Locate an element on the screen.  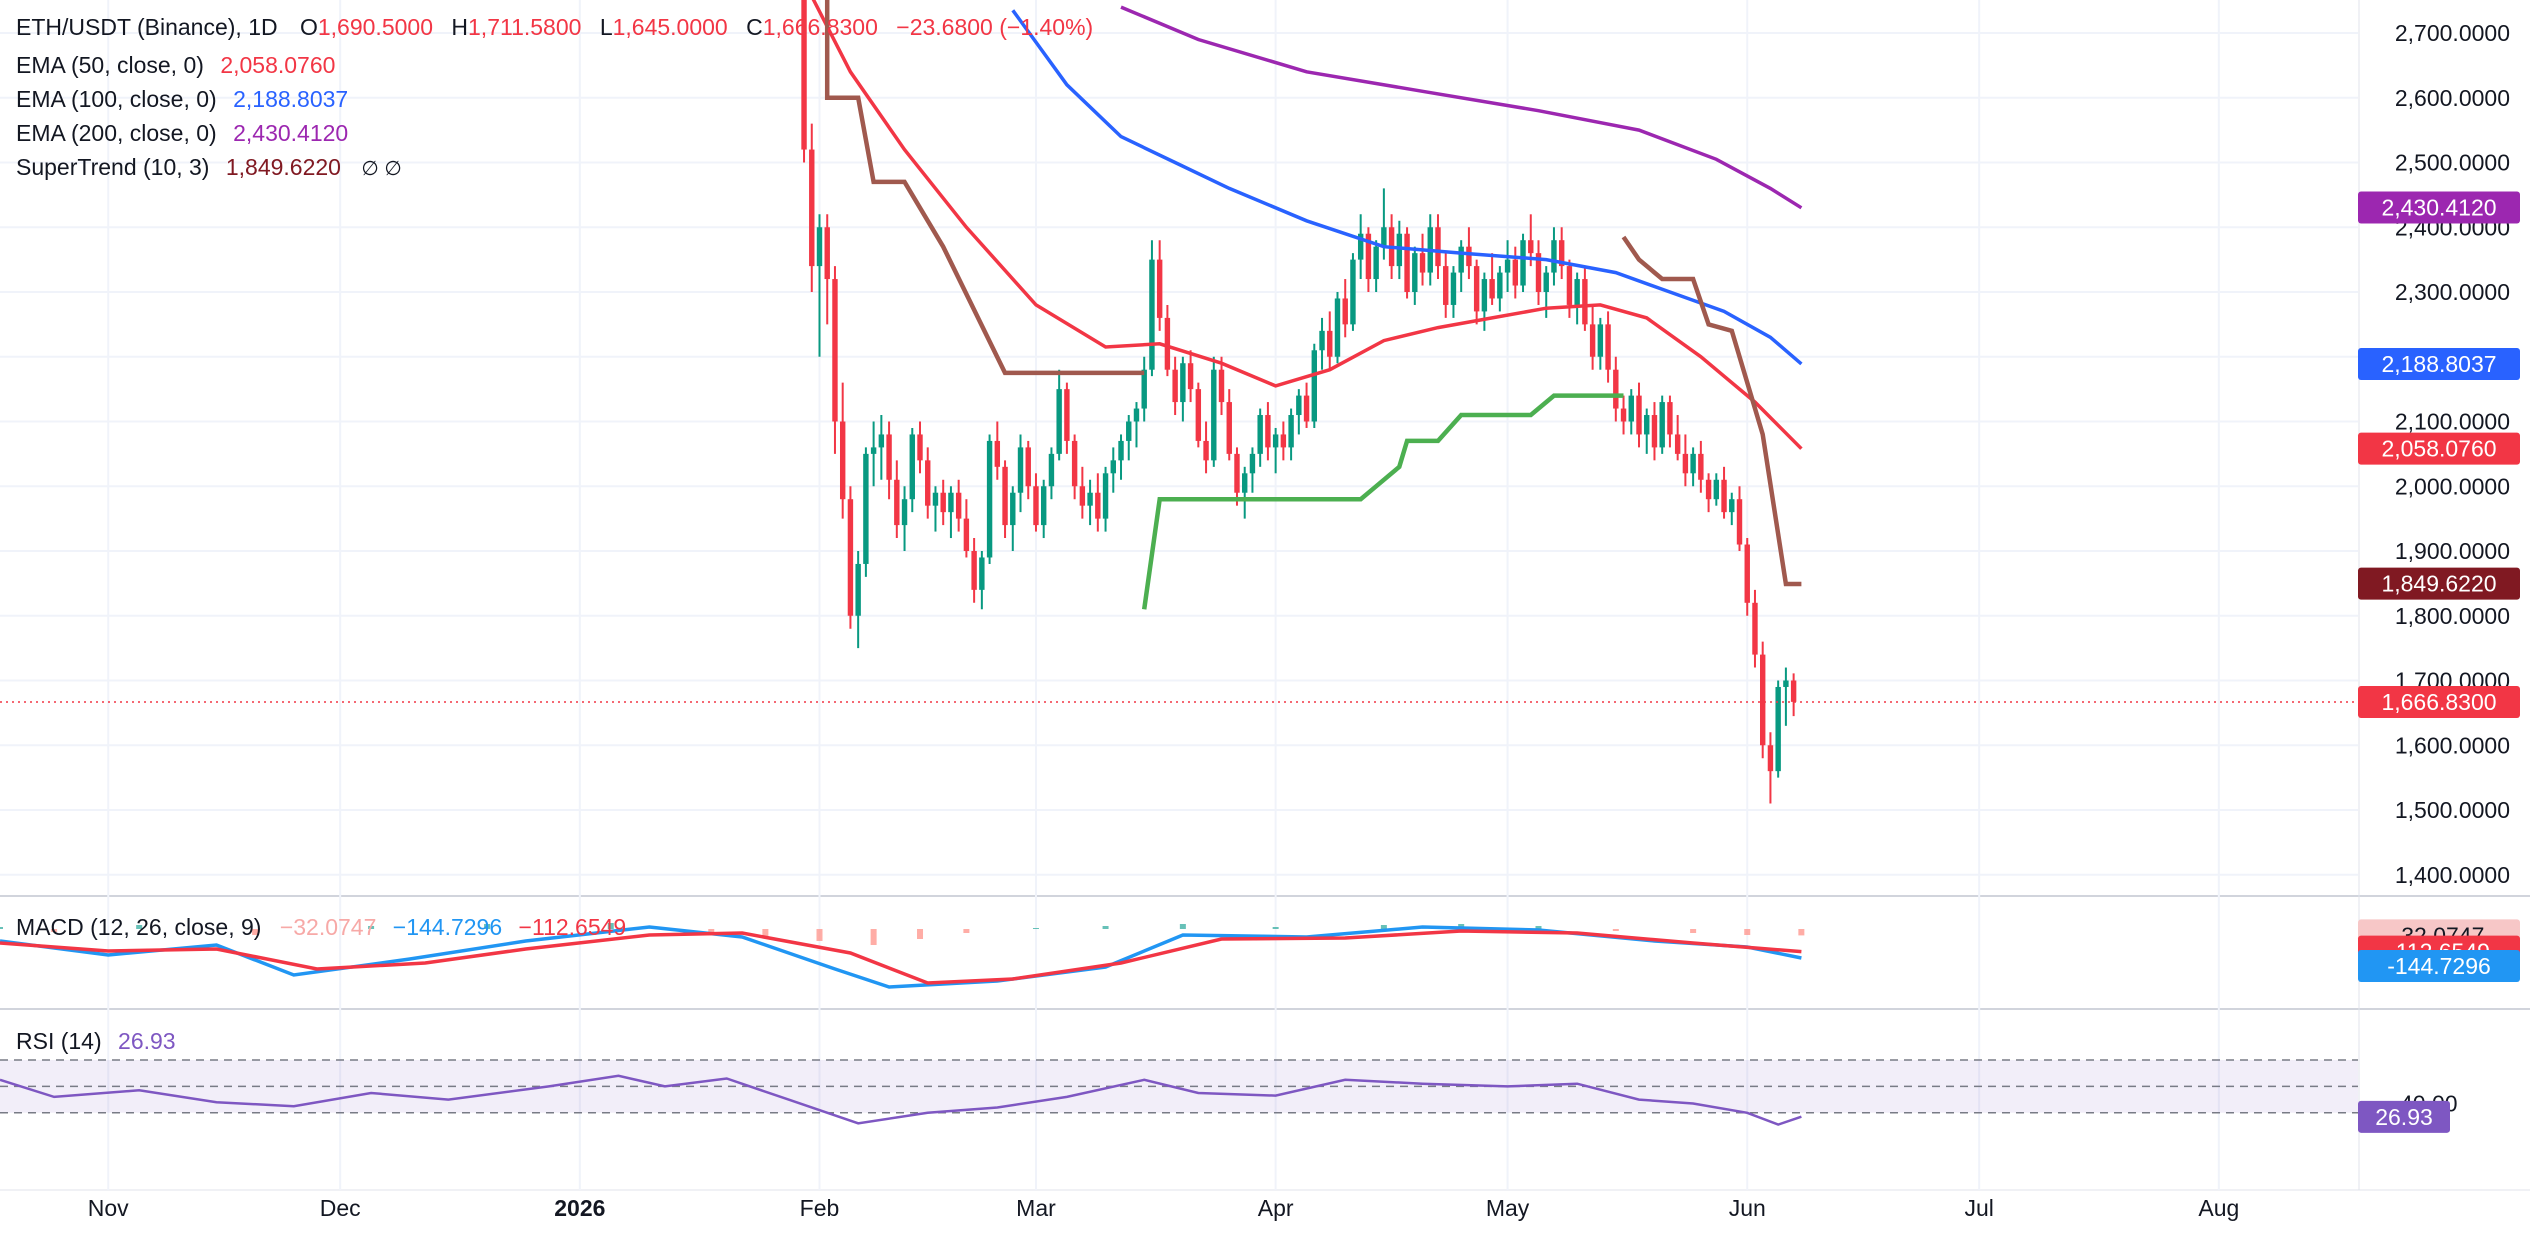
rsi-legend: RSI (14) 26.93 is located at coordinates (96, 1041).